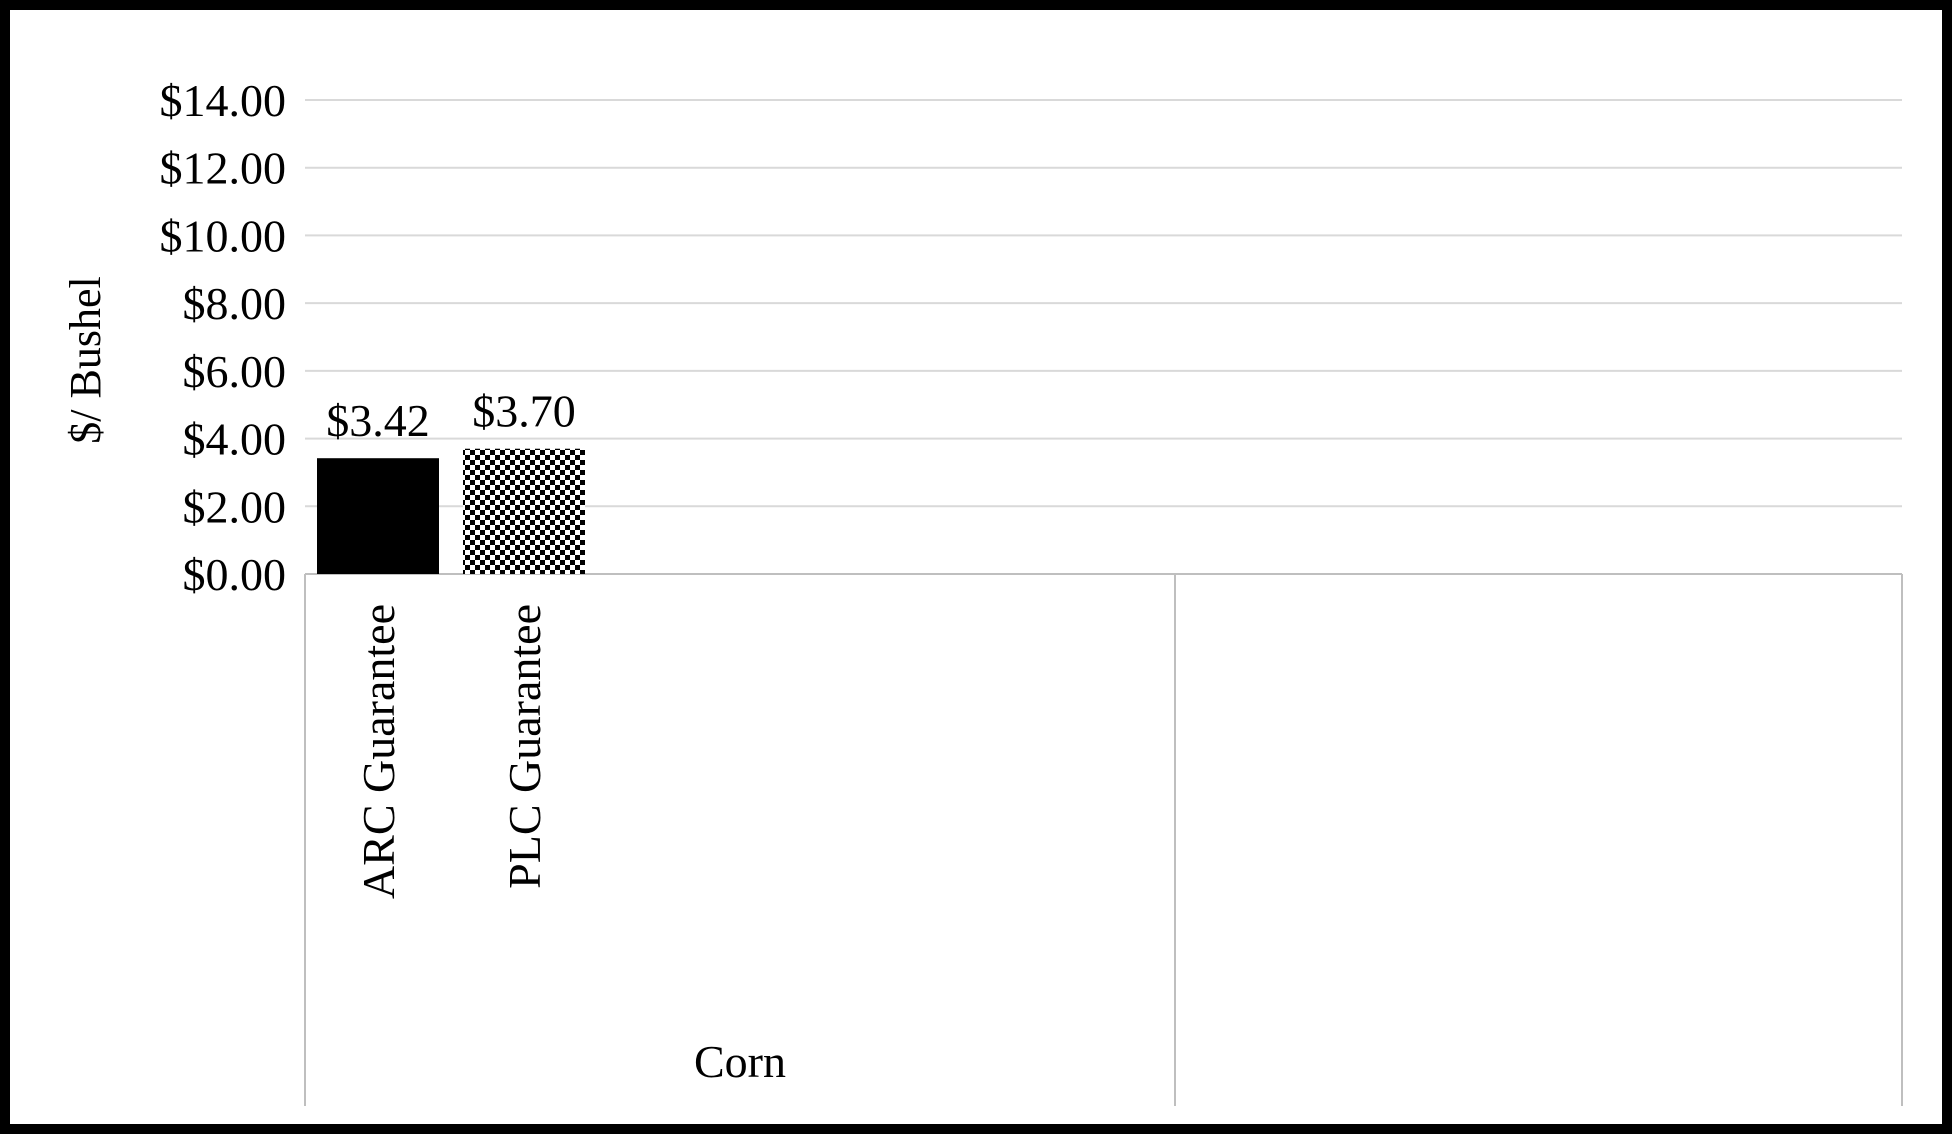 This screenshot has height=1134, width=1952. I want to click on category-label-line: ARC Guarantee, so click(378, 751).